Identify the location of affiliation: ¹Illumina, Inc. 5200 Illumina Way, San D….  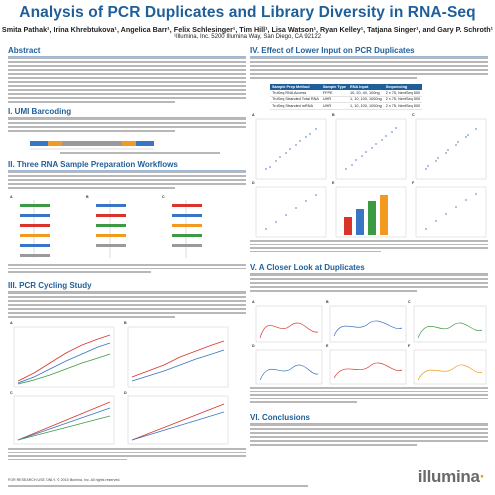
(247, 37).